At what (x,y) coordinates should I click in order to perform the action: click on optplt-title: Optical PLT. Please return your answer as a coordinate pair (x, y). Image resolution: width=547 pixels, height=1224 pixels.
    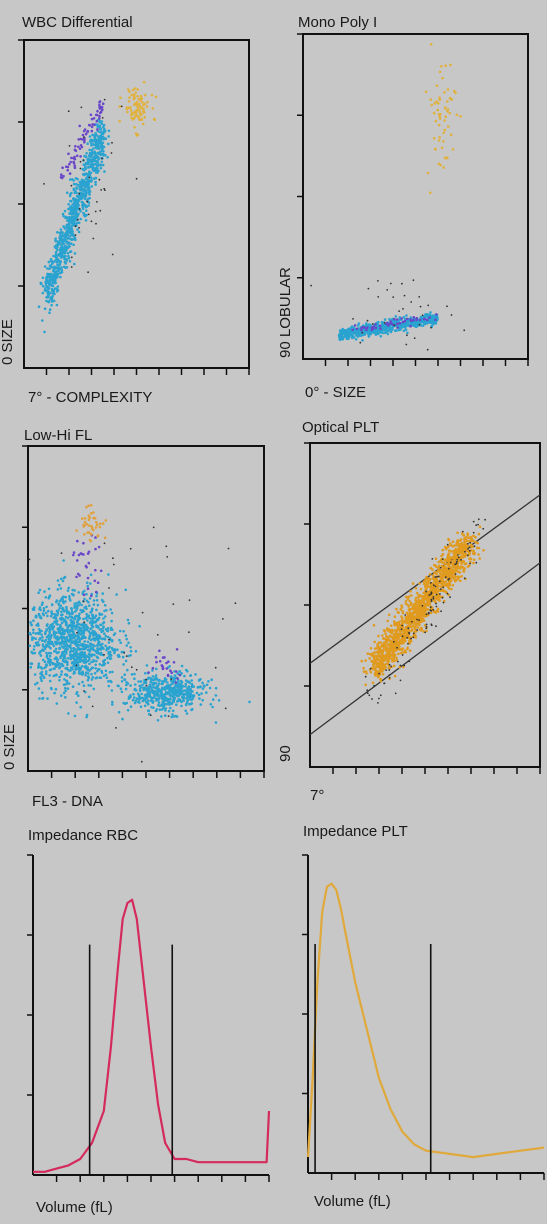
    Looking at the image, I should click on (340, 427).